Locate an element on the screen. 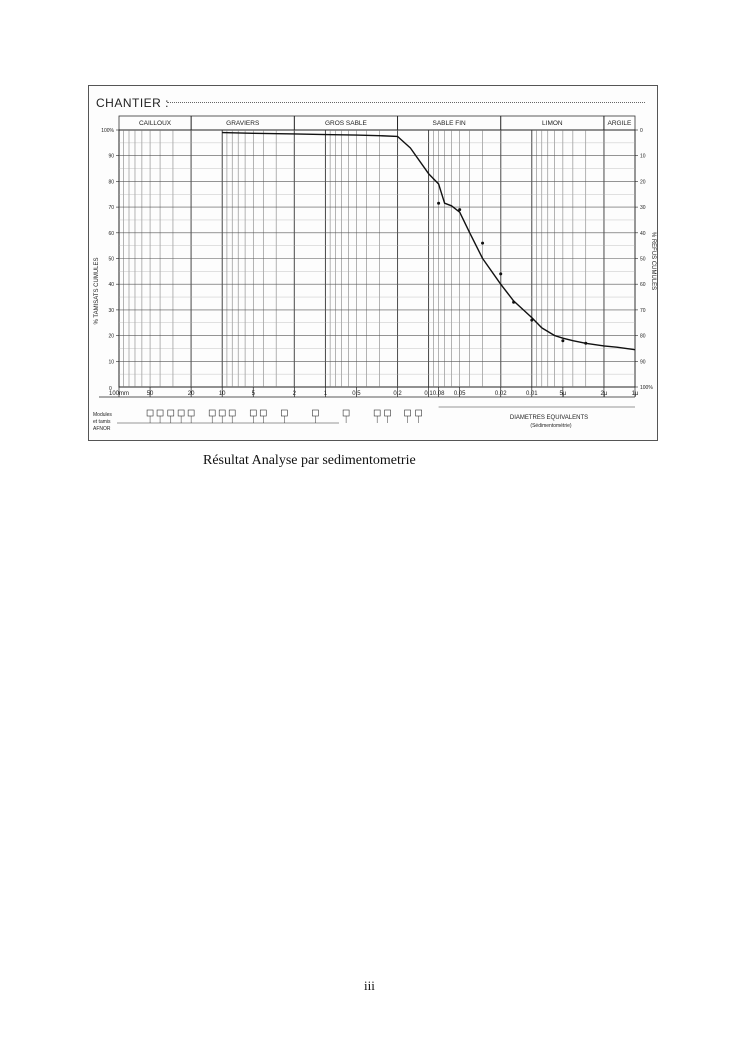  sieve-row-label-3: AFNOR is located at coordinates (102, 429).